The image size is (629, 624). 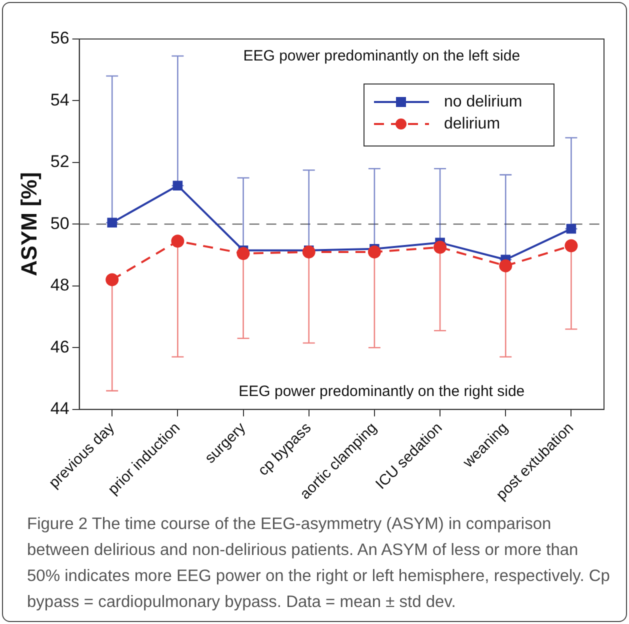 What do you see at coordinates (60, 285) in the screenshot?
I see `y-tick-label: 48` at bounding box center [60, 285].